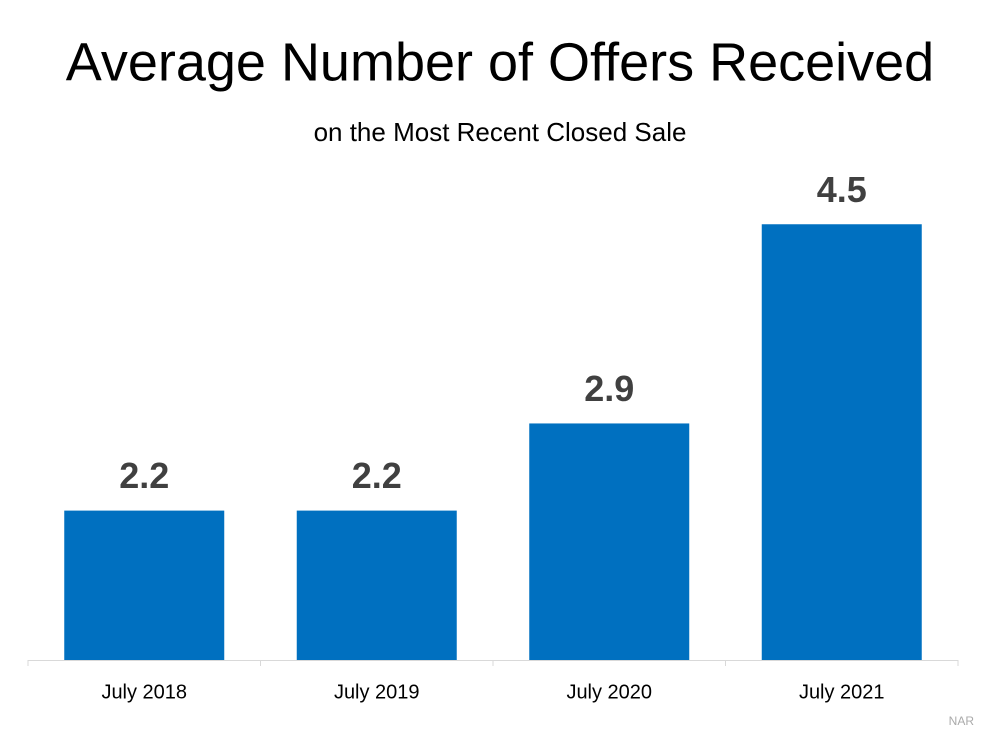 The height and width of the screenshot is (750, 1000). I want to click on x-tick-label: July 2019, so click(377, 692).